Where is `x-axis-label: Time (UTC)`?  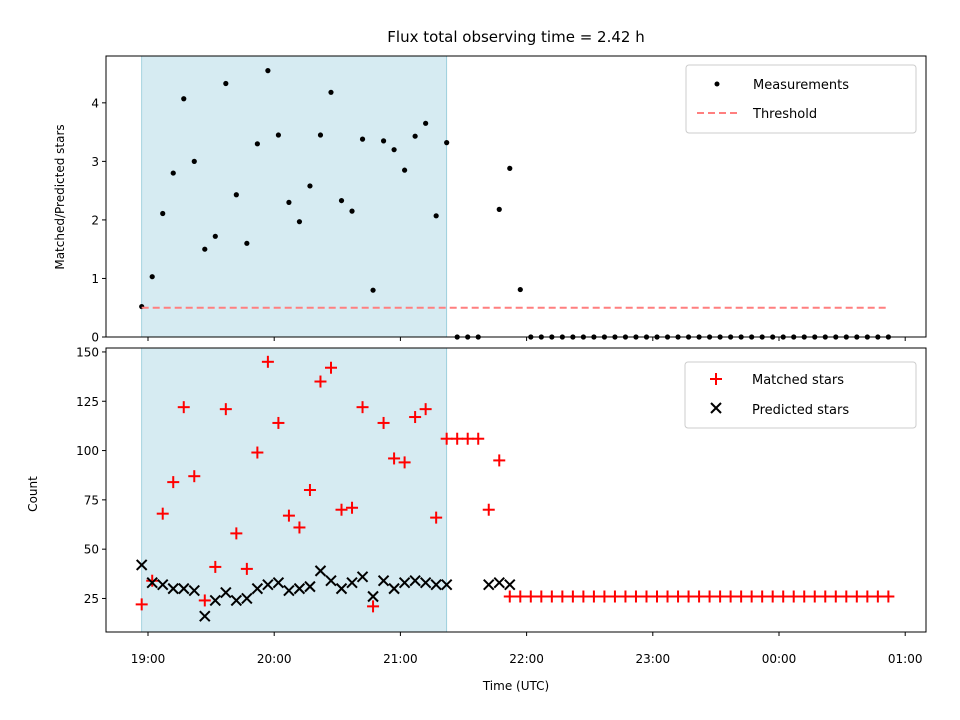 x-axis-label: Time (UTC) is located at coordinates (515, 686).